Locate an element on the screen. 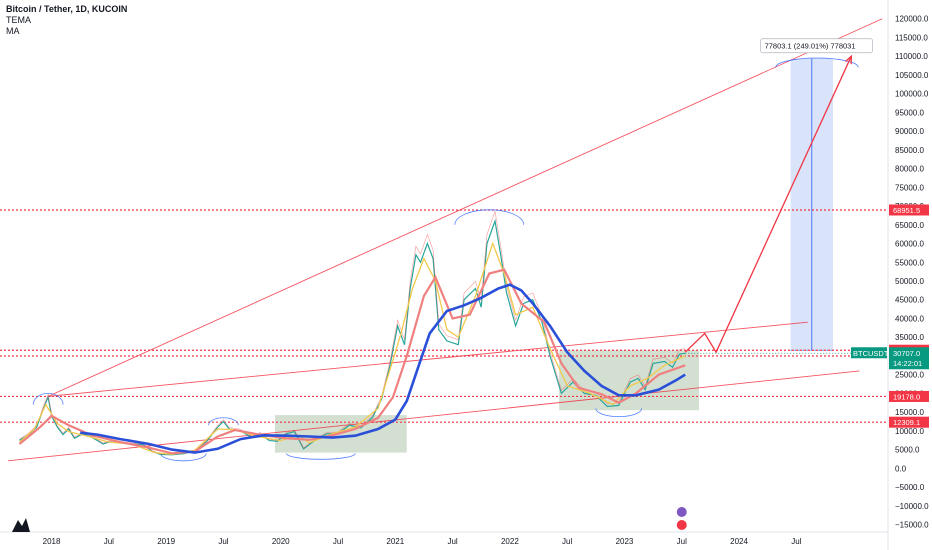 The width and height of the screenshot is (932, 550). y-tick-label: 50000.0 is located at coordinates (909, 281).